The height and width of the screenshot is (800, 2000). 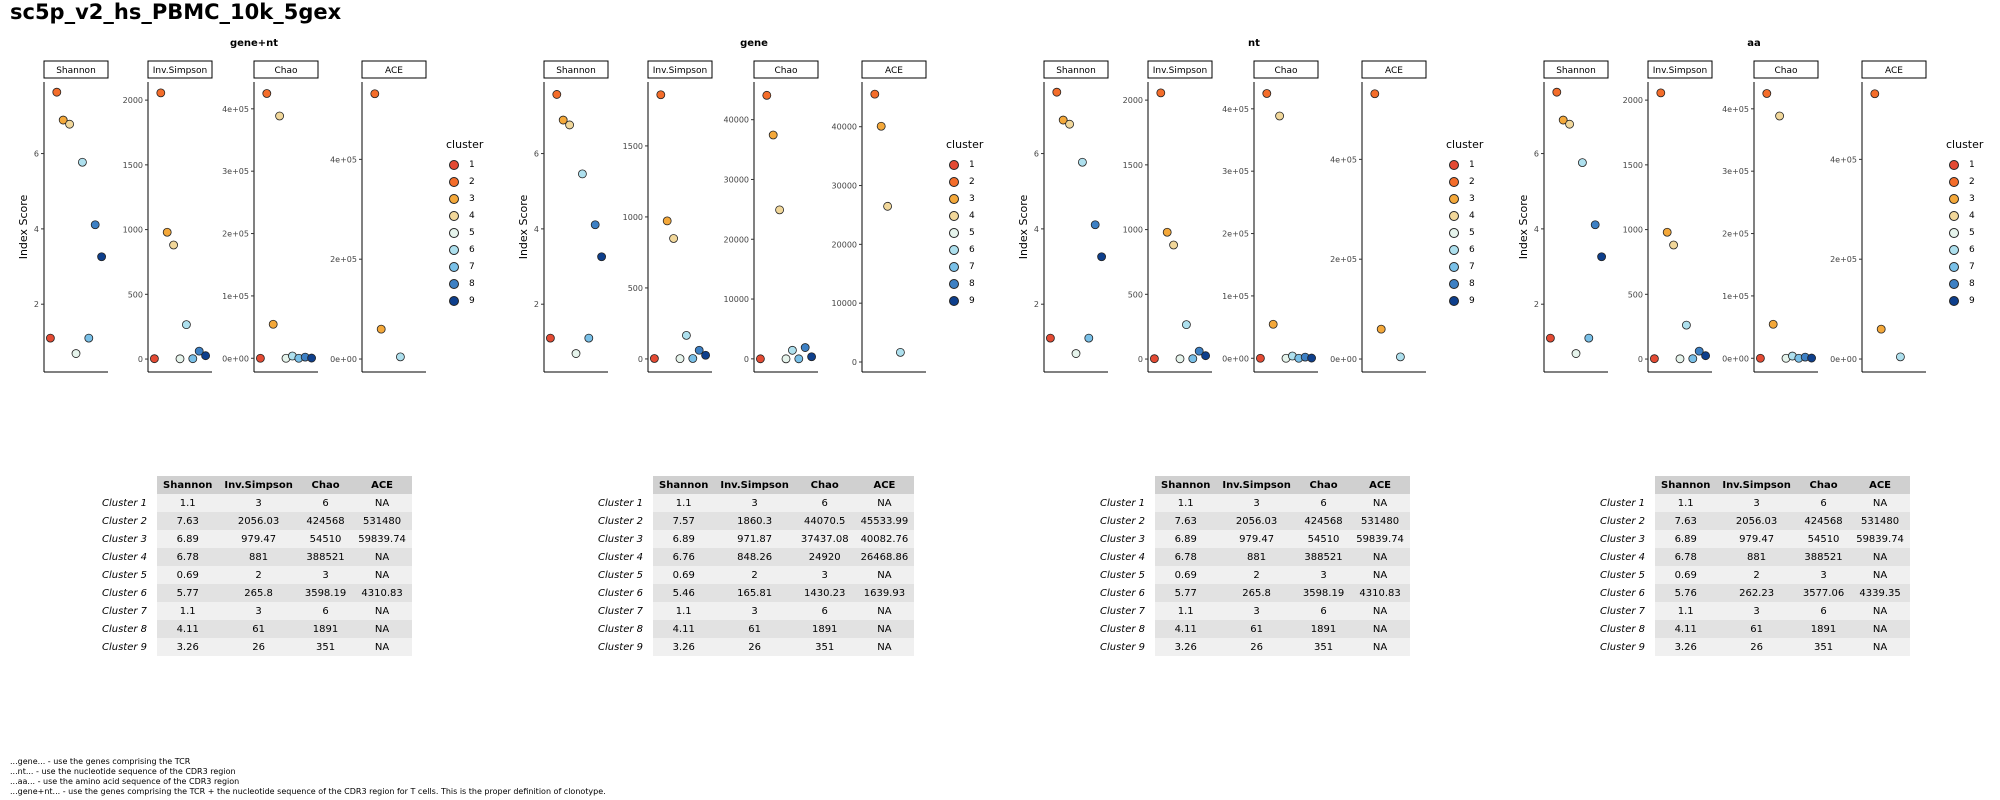 I want to click on table-cell: 2, so click(x=1756, y=575).